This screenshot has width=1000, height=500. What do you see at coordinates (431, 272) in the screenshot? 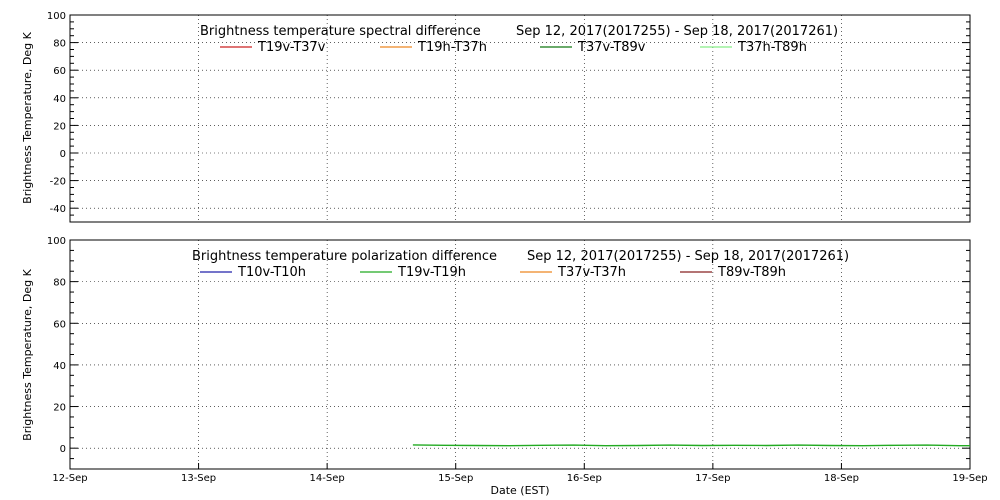
I see `legend-label: T19v-T19h` at bounding box center [431, 272].